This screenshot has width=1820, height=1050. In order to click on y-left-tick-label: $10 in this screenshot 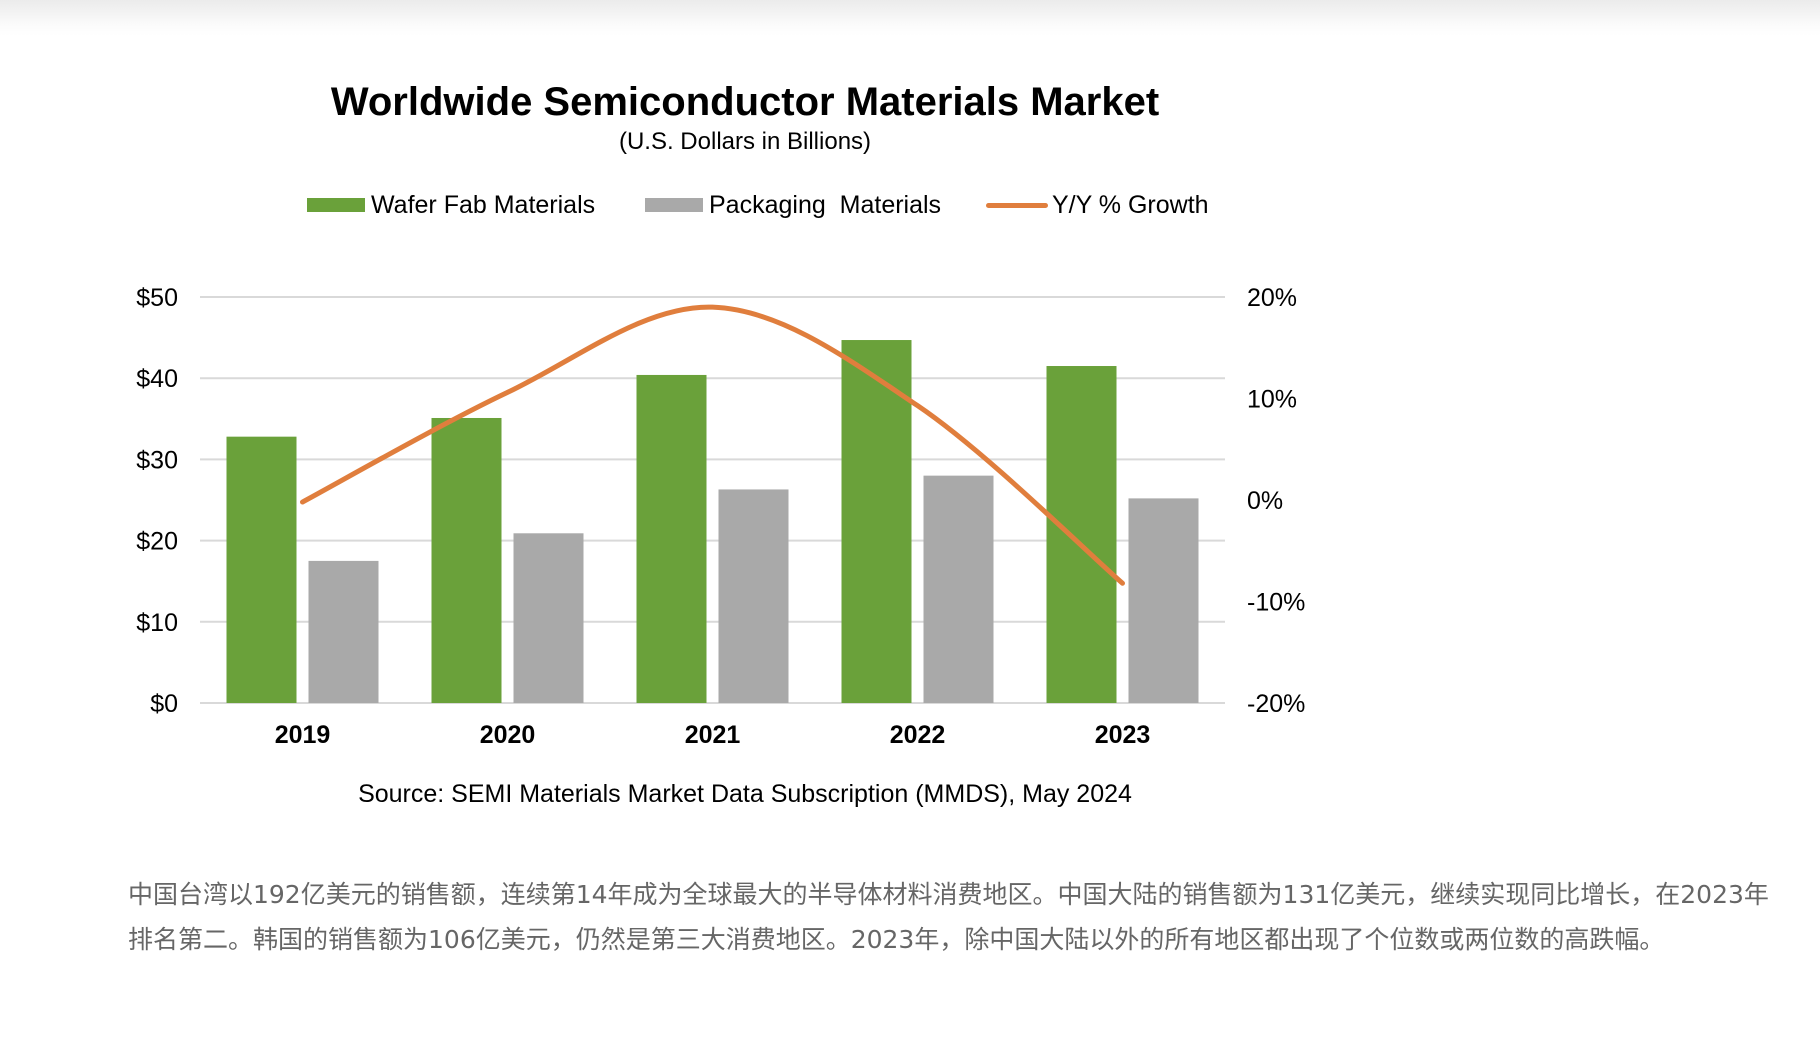, I will do `click(157, 623)`.